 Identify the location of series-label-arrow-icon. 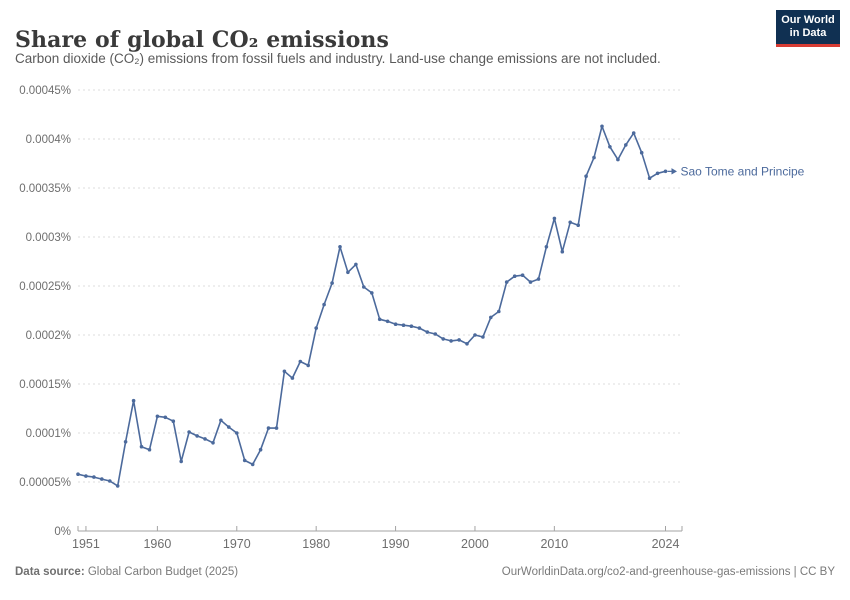
(674, 171).